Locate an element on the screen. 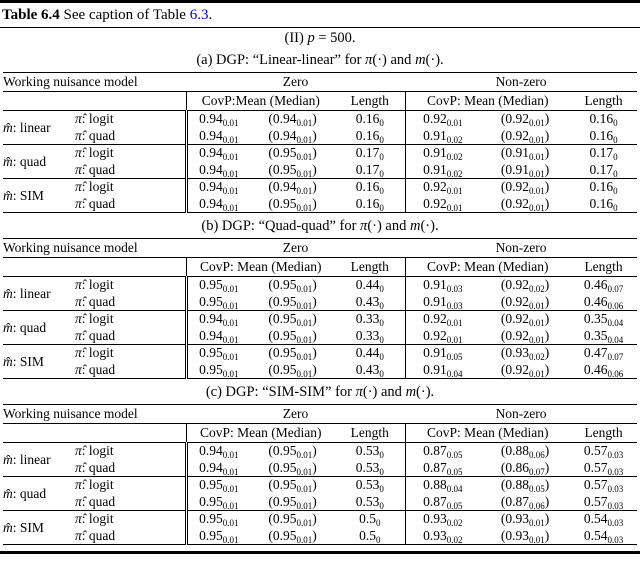  value-main: 0.53 is located at coordinates (367, 467).